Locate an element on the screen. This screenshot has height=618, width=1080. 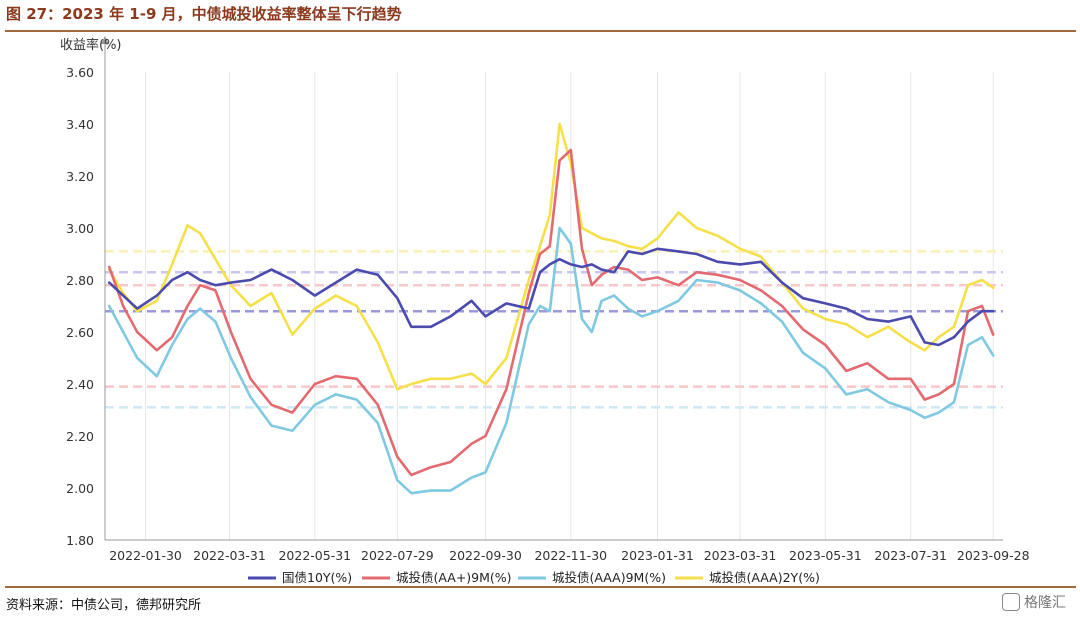
y-axis-title: 收益率(%) is located at coordinates (91, 45).